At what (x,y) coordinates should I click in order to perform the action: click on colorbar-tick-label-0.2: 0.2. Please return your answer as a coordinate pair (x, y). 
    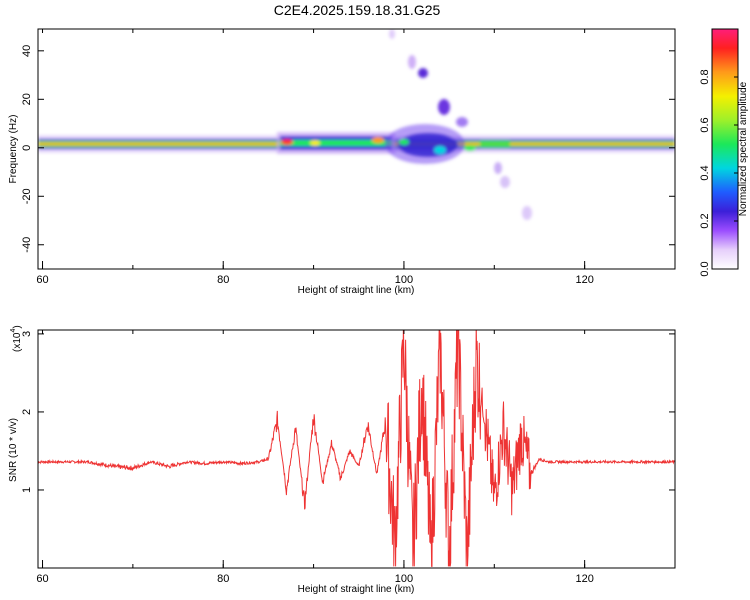
    Looking at the image, I should click on (705, 220).